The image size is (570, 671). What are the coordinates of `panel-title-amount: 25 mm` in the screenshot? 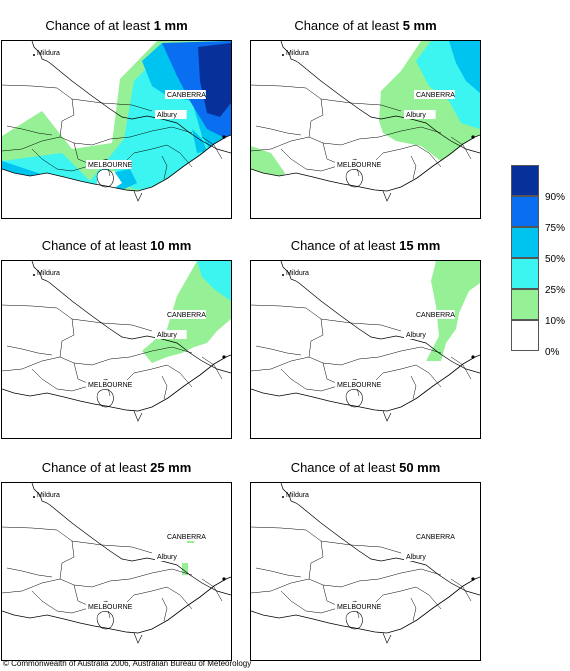 It's located at (171, 467).